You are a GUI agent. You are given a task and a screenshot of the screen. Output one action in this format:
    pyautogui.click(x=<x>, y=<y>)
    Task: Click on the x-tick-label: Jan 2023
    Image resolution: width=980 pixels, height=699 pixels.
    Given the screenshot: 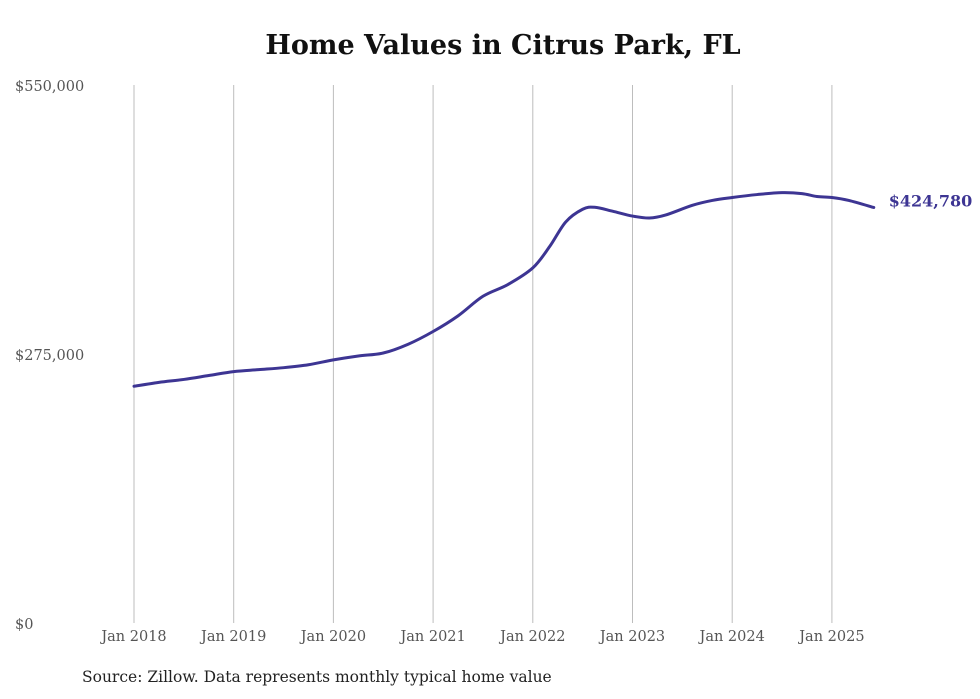 What is the action you would take?
    pyautogui.click(x=631, y=637)
    